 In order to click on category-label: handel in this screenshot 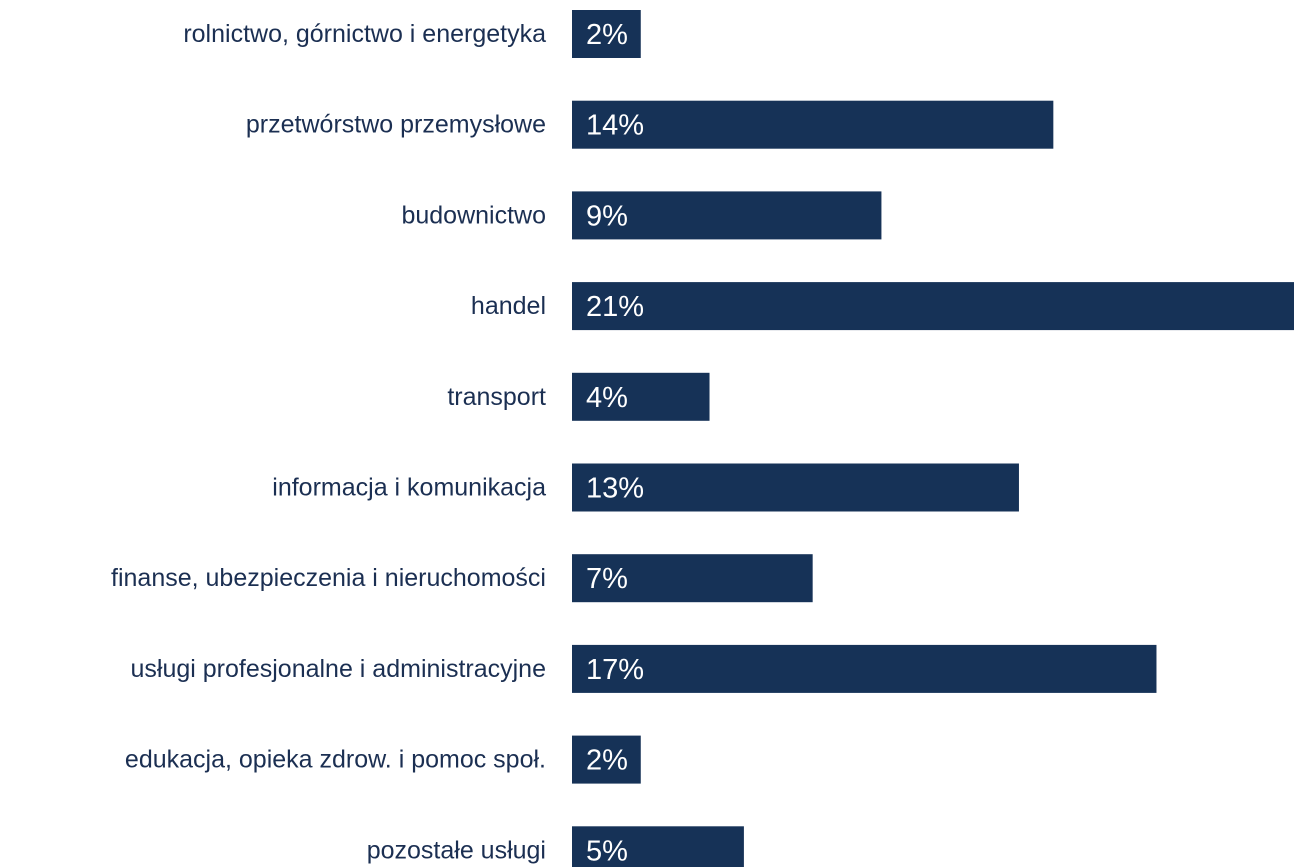, I will do `click(508, 306)`.